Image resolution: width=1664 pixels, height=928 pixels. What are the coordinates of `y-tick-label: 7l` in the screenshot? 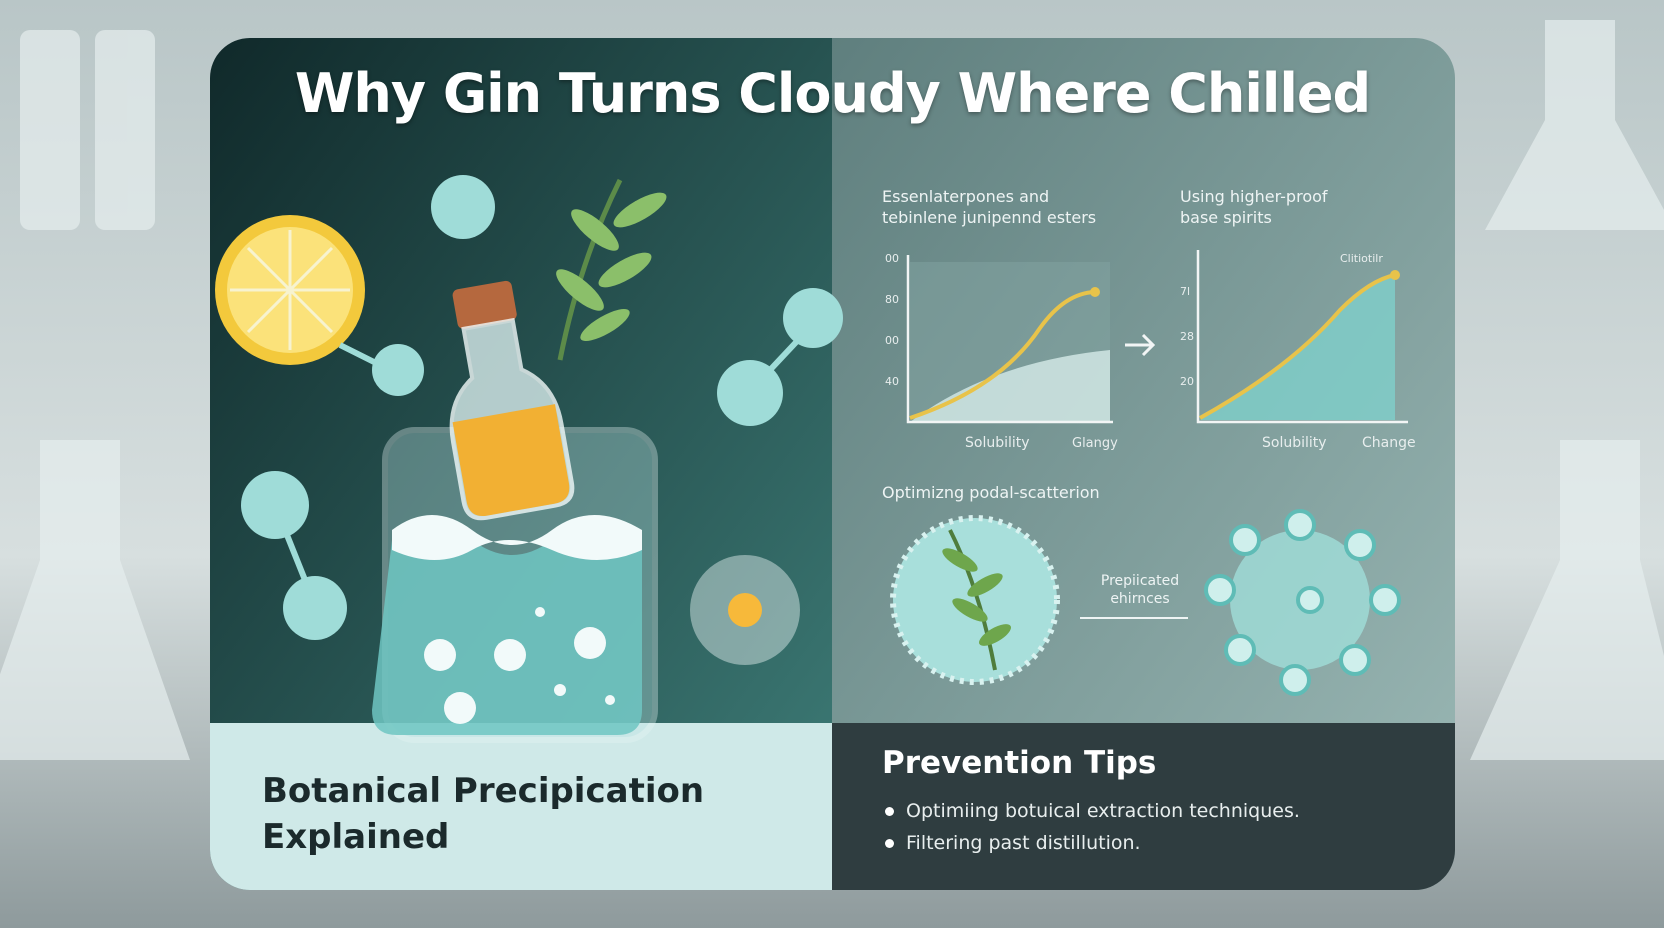 It's located at (1185, 291).